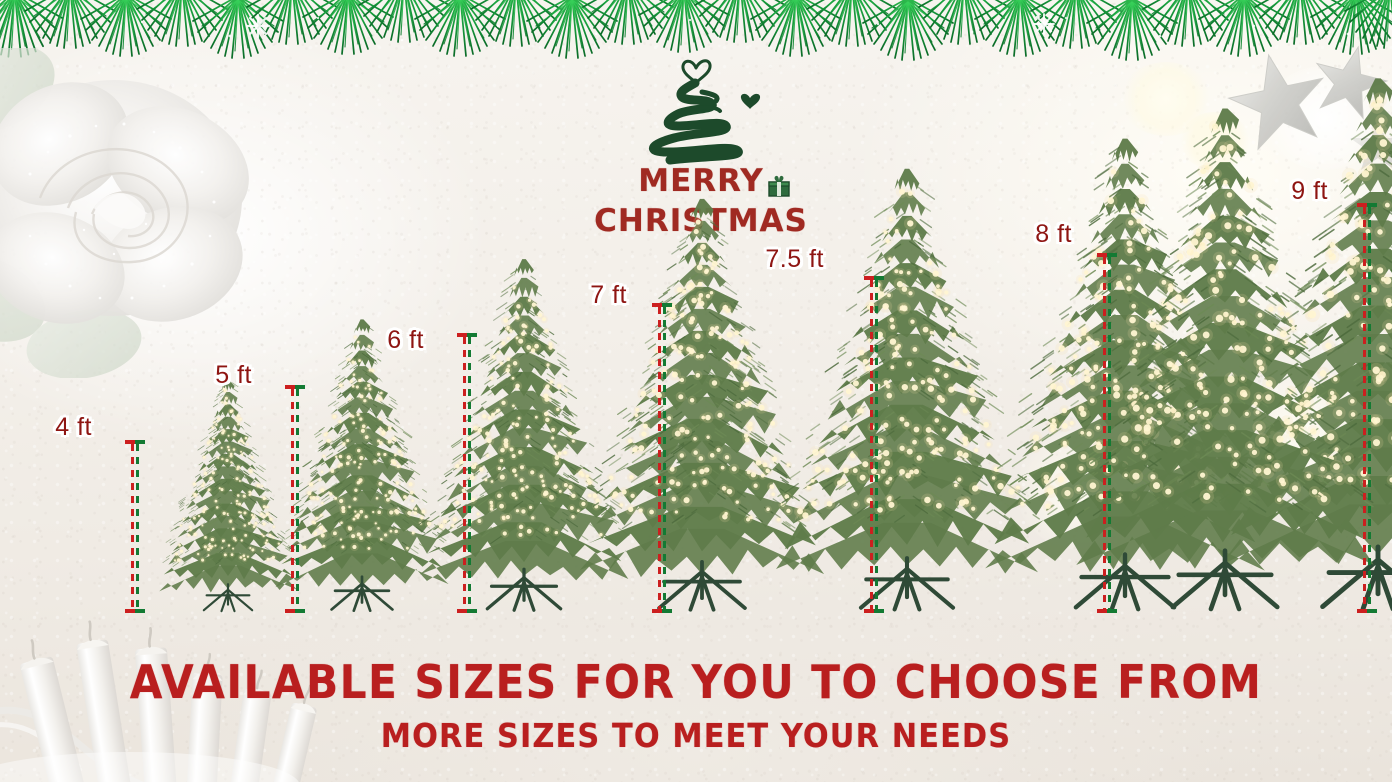 Image resolution: width=1392 pixels, height=782 pixels. Describe the element at coordinates (696, 682) in the screenshot. I see `headline-primary: AVAILABLE SIZES FOR YOU TO CHOOSE FROM` at that location.